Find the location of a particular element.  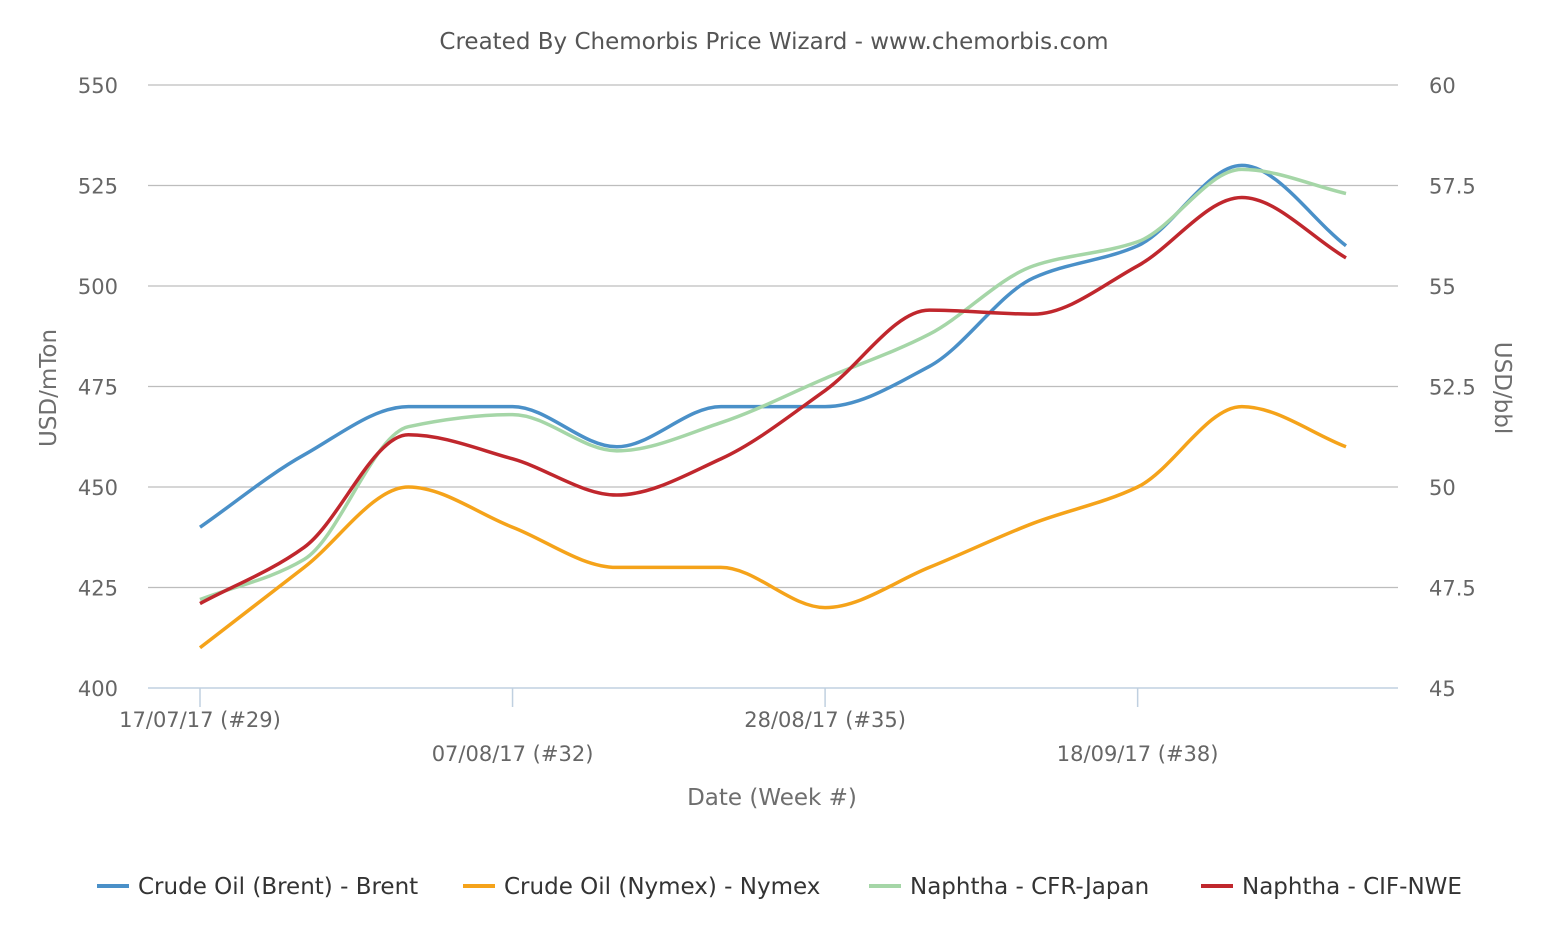

y-tick-label-right: 50 is located at coordinates (1442, 488).